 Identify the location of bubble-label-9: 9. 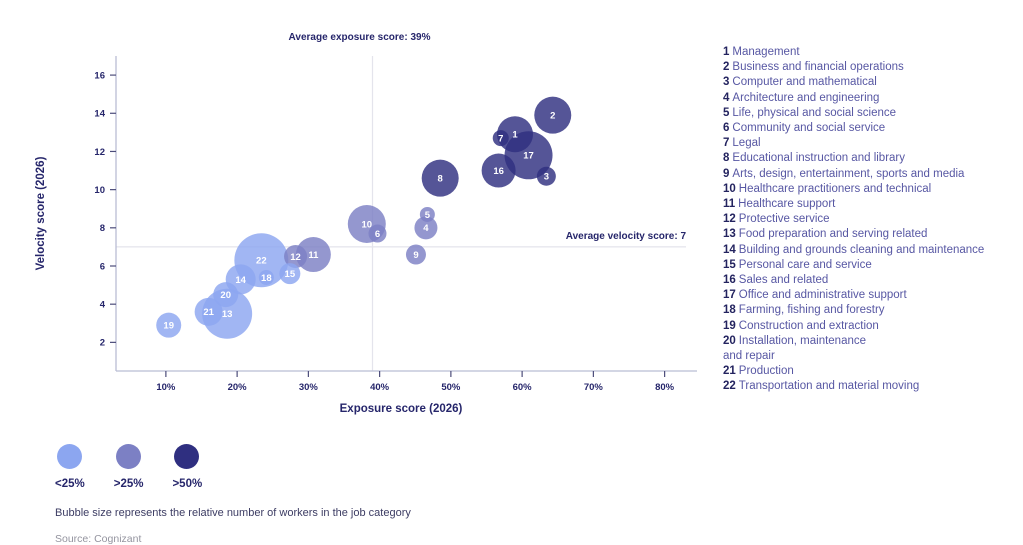
(415, 255).